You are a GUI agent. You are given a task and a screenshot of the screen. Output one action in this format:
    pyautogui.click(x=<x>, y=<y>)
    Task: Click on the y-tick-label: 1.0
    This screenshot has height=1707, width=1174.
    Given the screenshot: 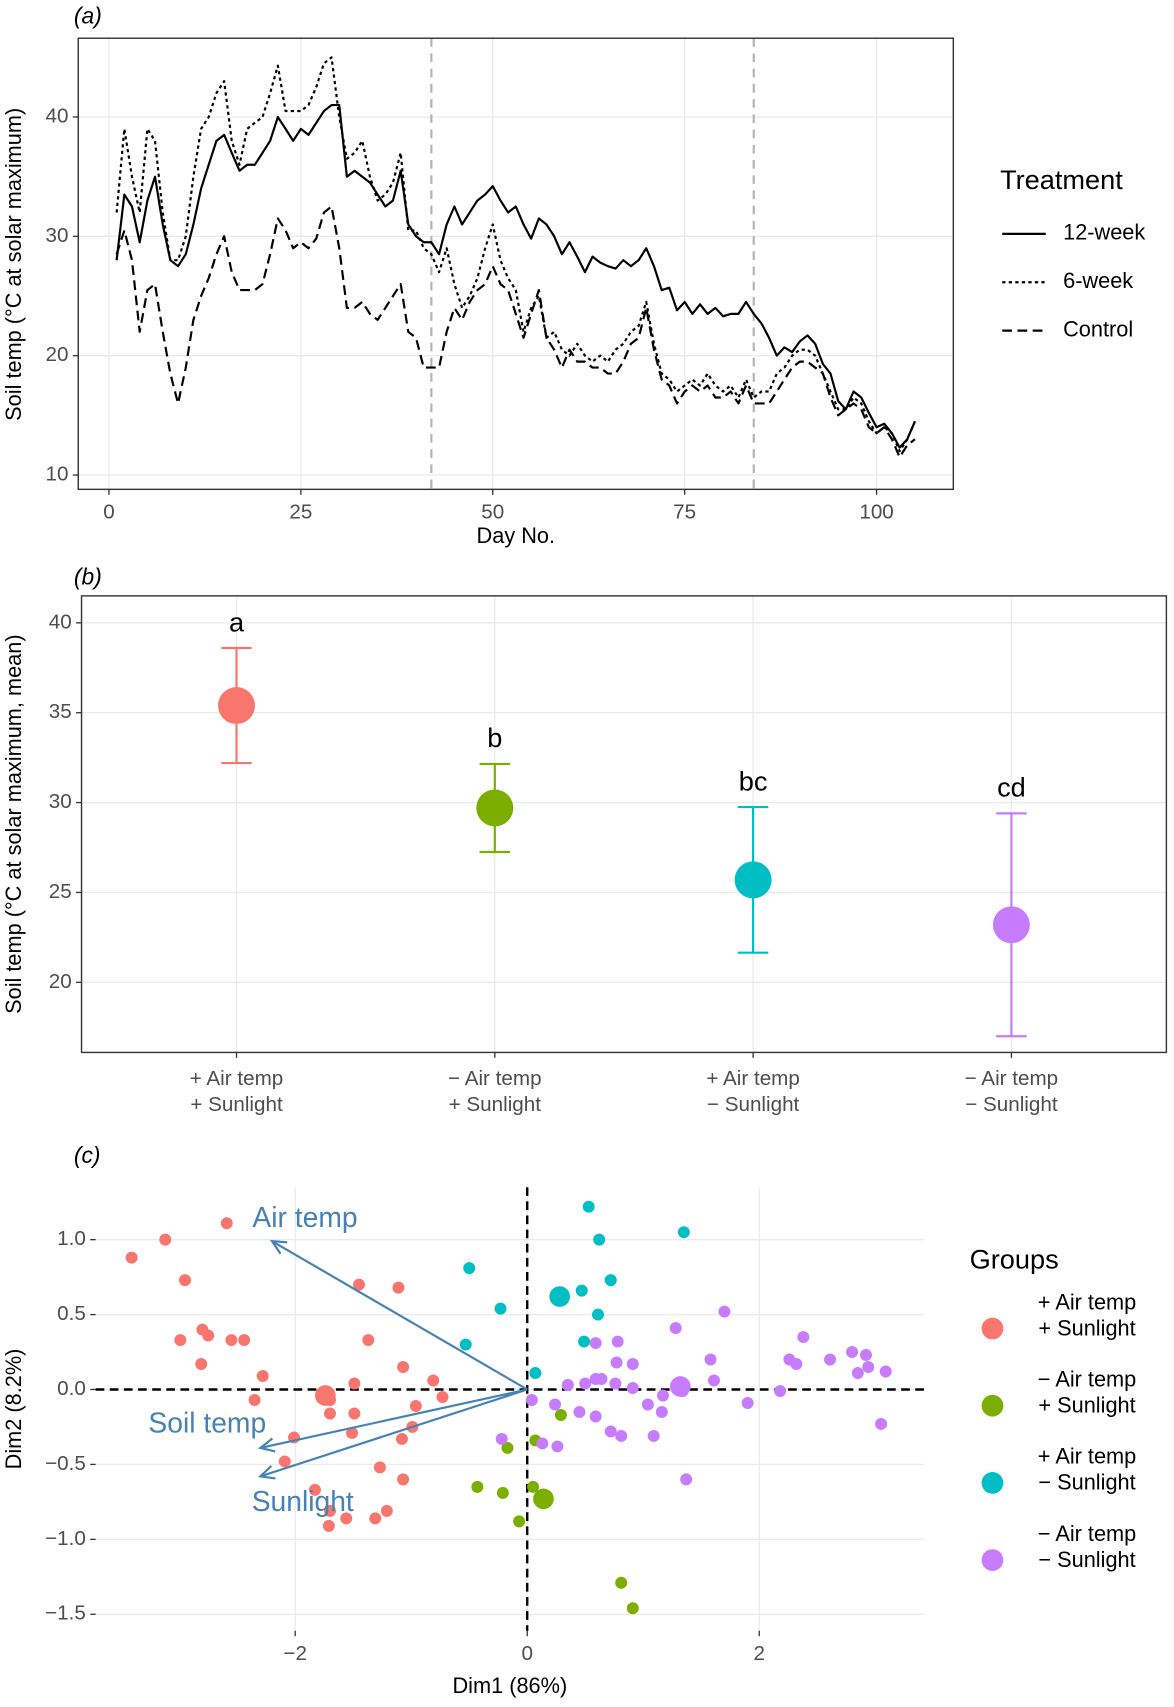 What is the action you would take?
    pyautogui.click(x=71, y=1238)
    